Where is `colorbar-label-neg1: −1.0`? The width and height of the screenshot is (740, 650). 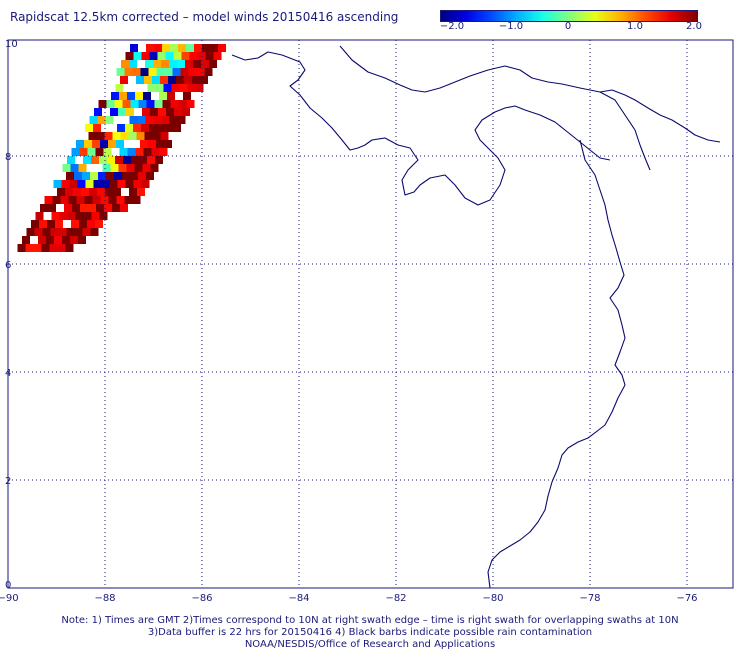 colorbar-label-neg1: −1.0 is located at coordinates (511, 26).